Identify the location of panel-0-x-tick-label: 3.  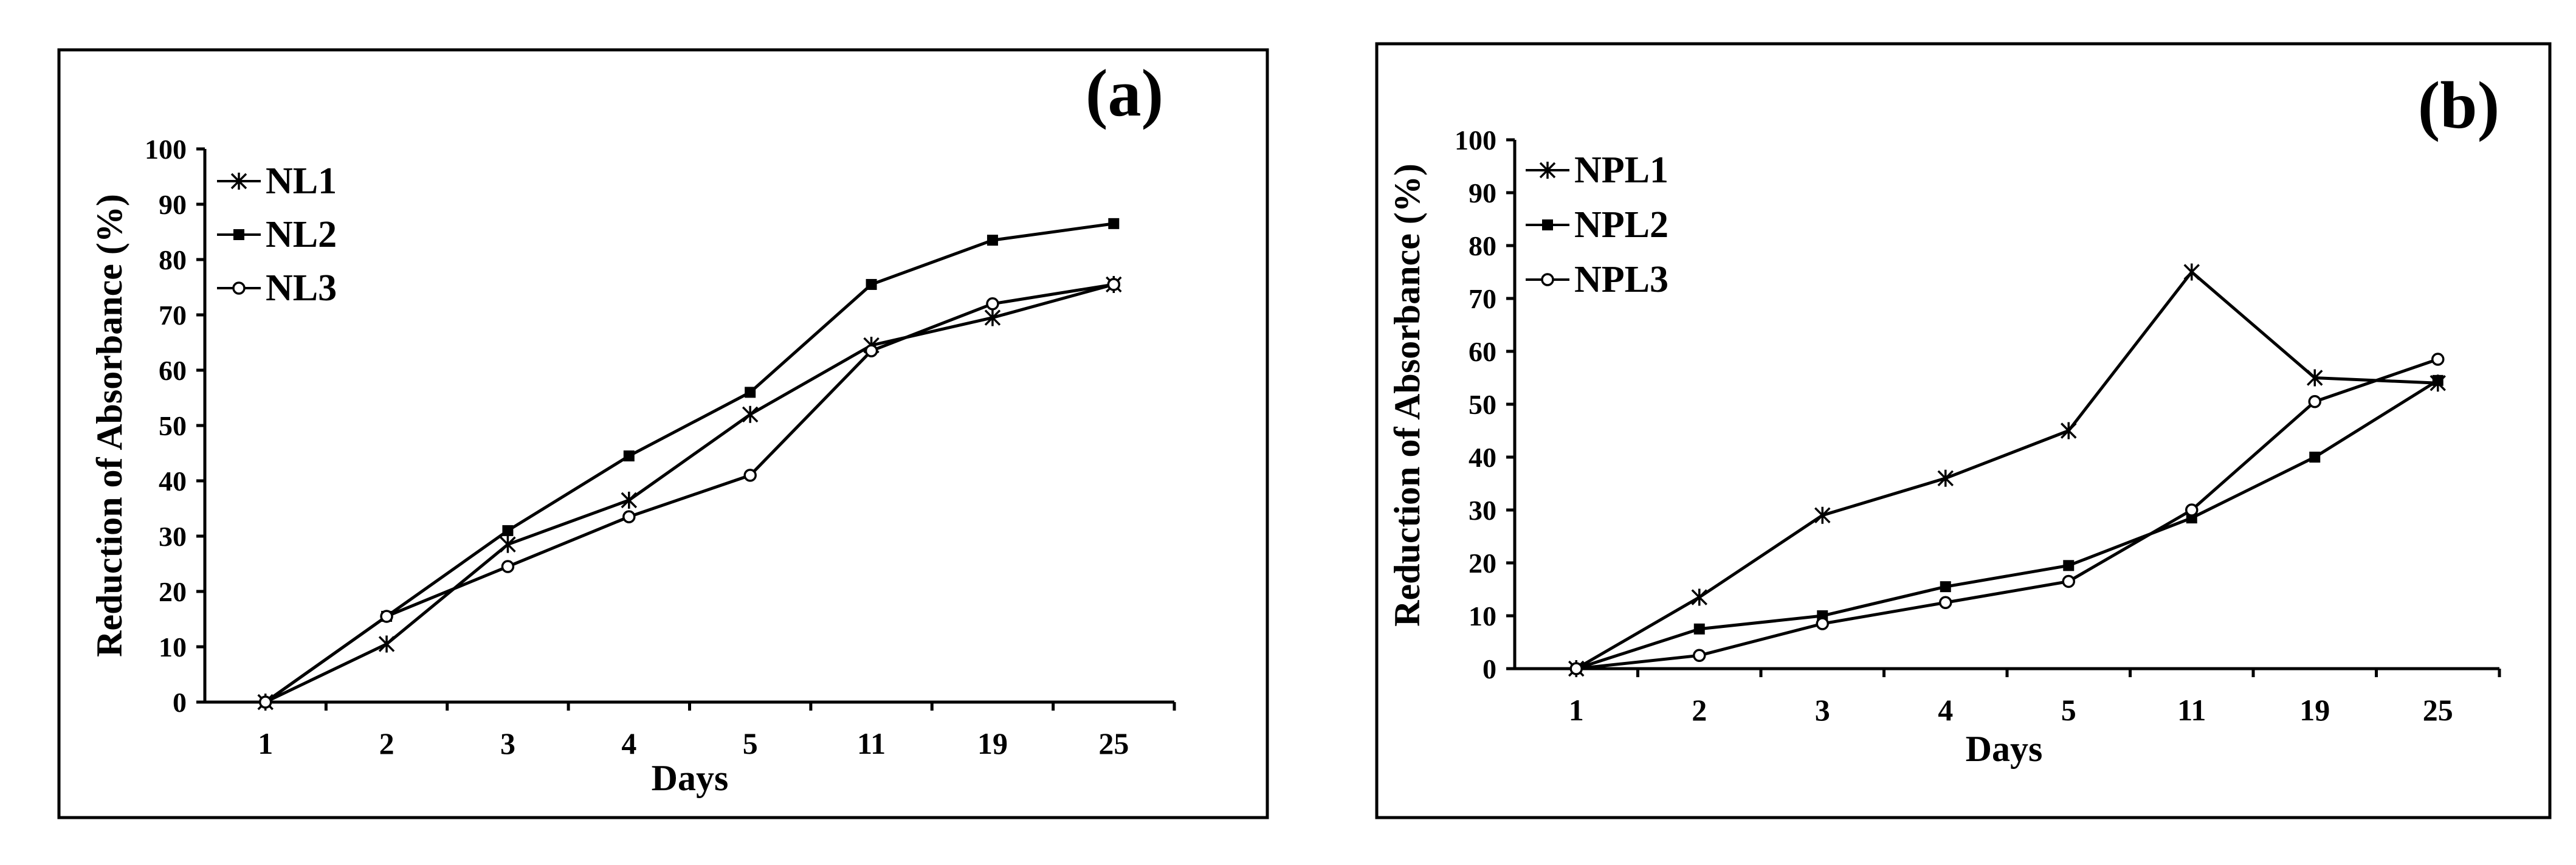
(507, 743).